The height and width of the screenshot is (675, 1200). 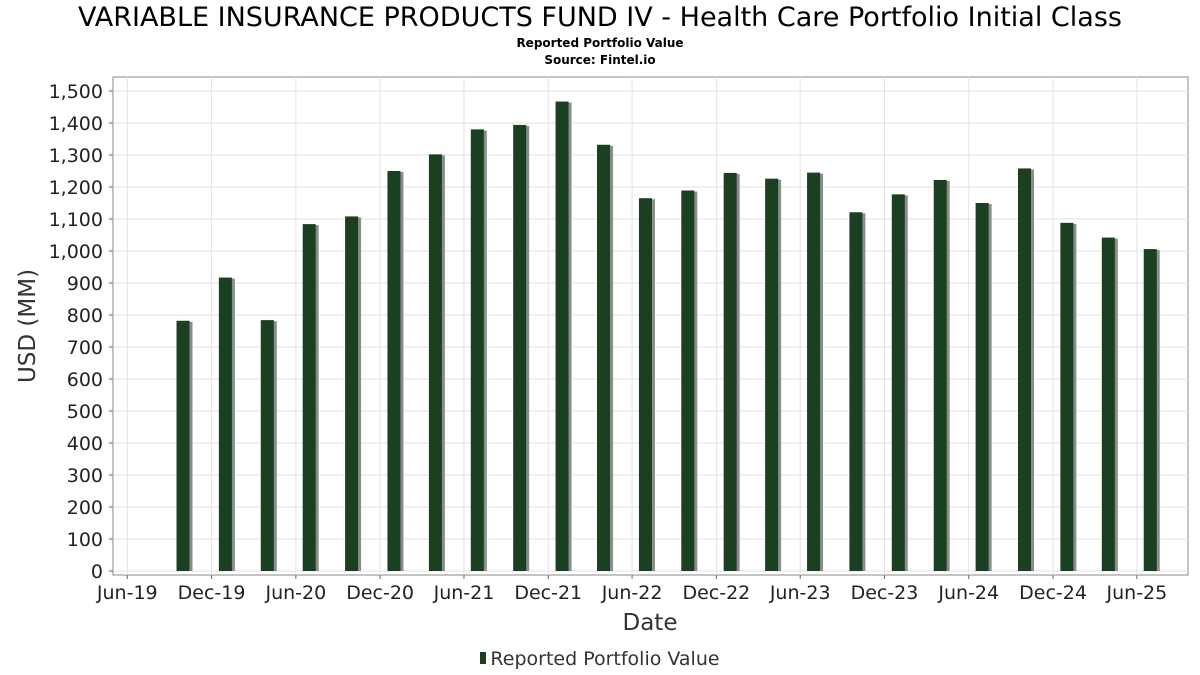 I want to click on y-tick-label: 1,100, so click(x=76, y=220).